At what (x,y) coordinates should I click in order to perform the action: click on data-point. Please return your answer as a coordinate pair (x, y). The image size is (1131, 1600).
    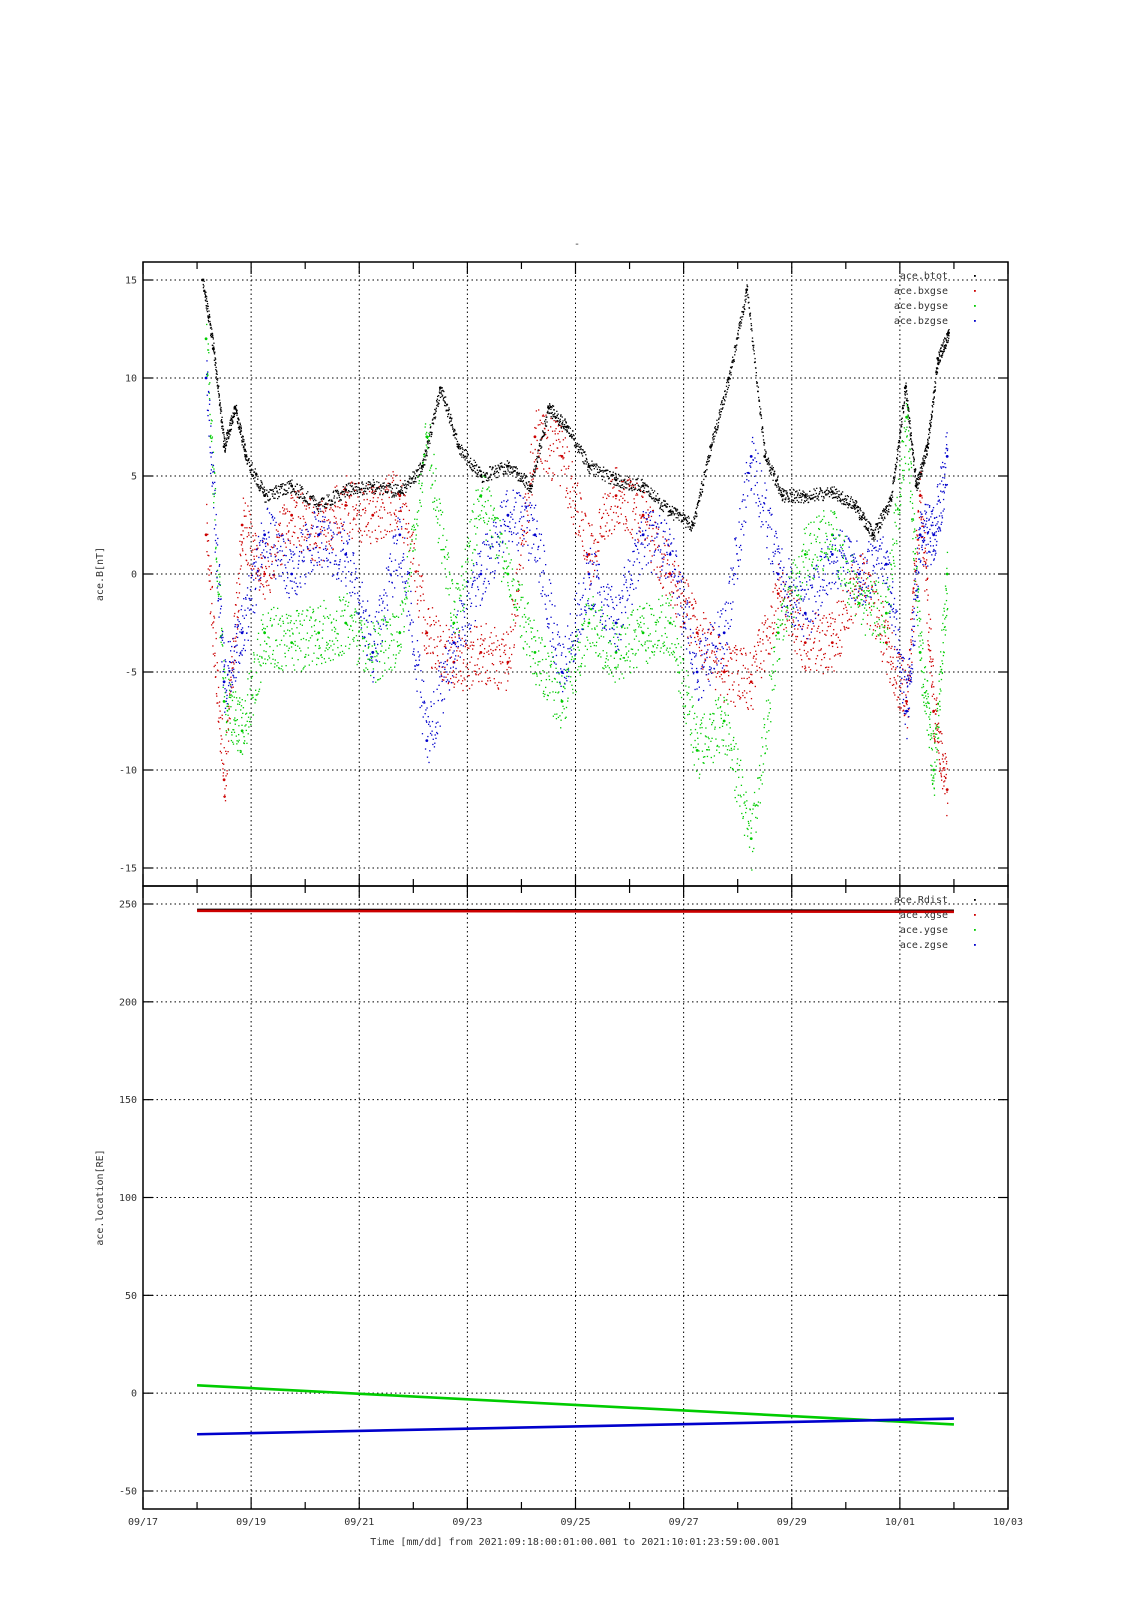
    Looking at the image, I should click on (805, 554).